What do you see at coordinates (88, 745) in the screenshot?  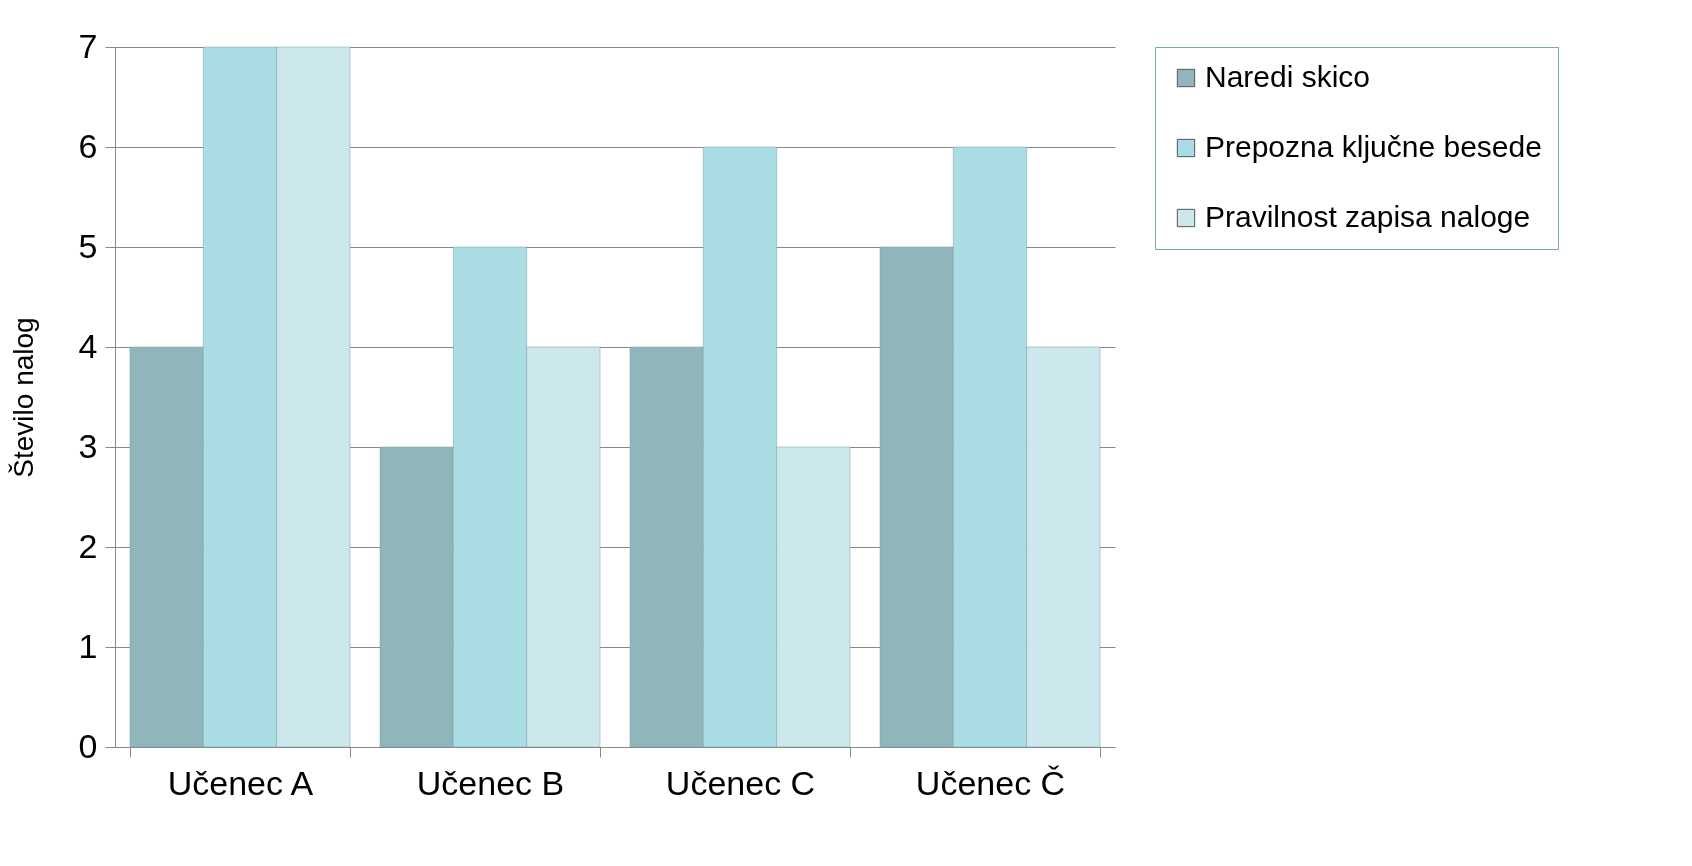 I see `y-tick-label: 0` at bounding box center [88, 745].